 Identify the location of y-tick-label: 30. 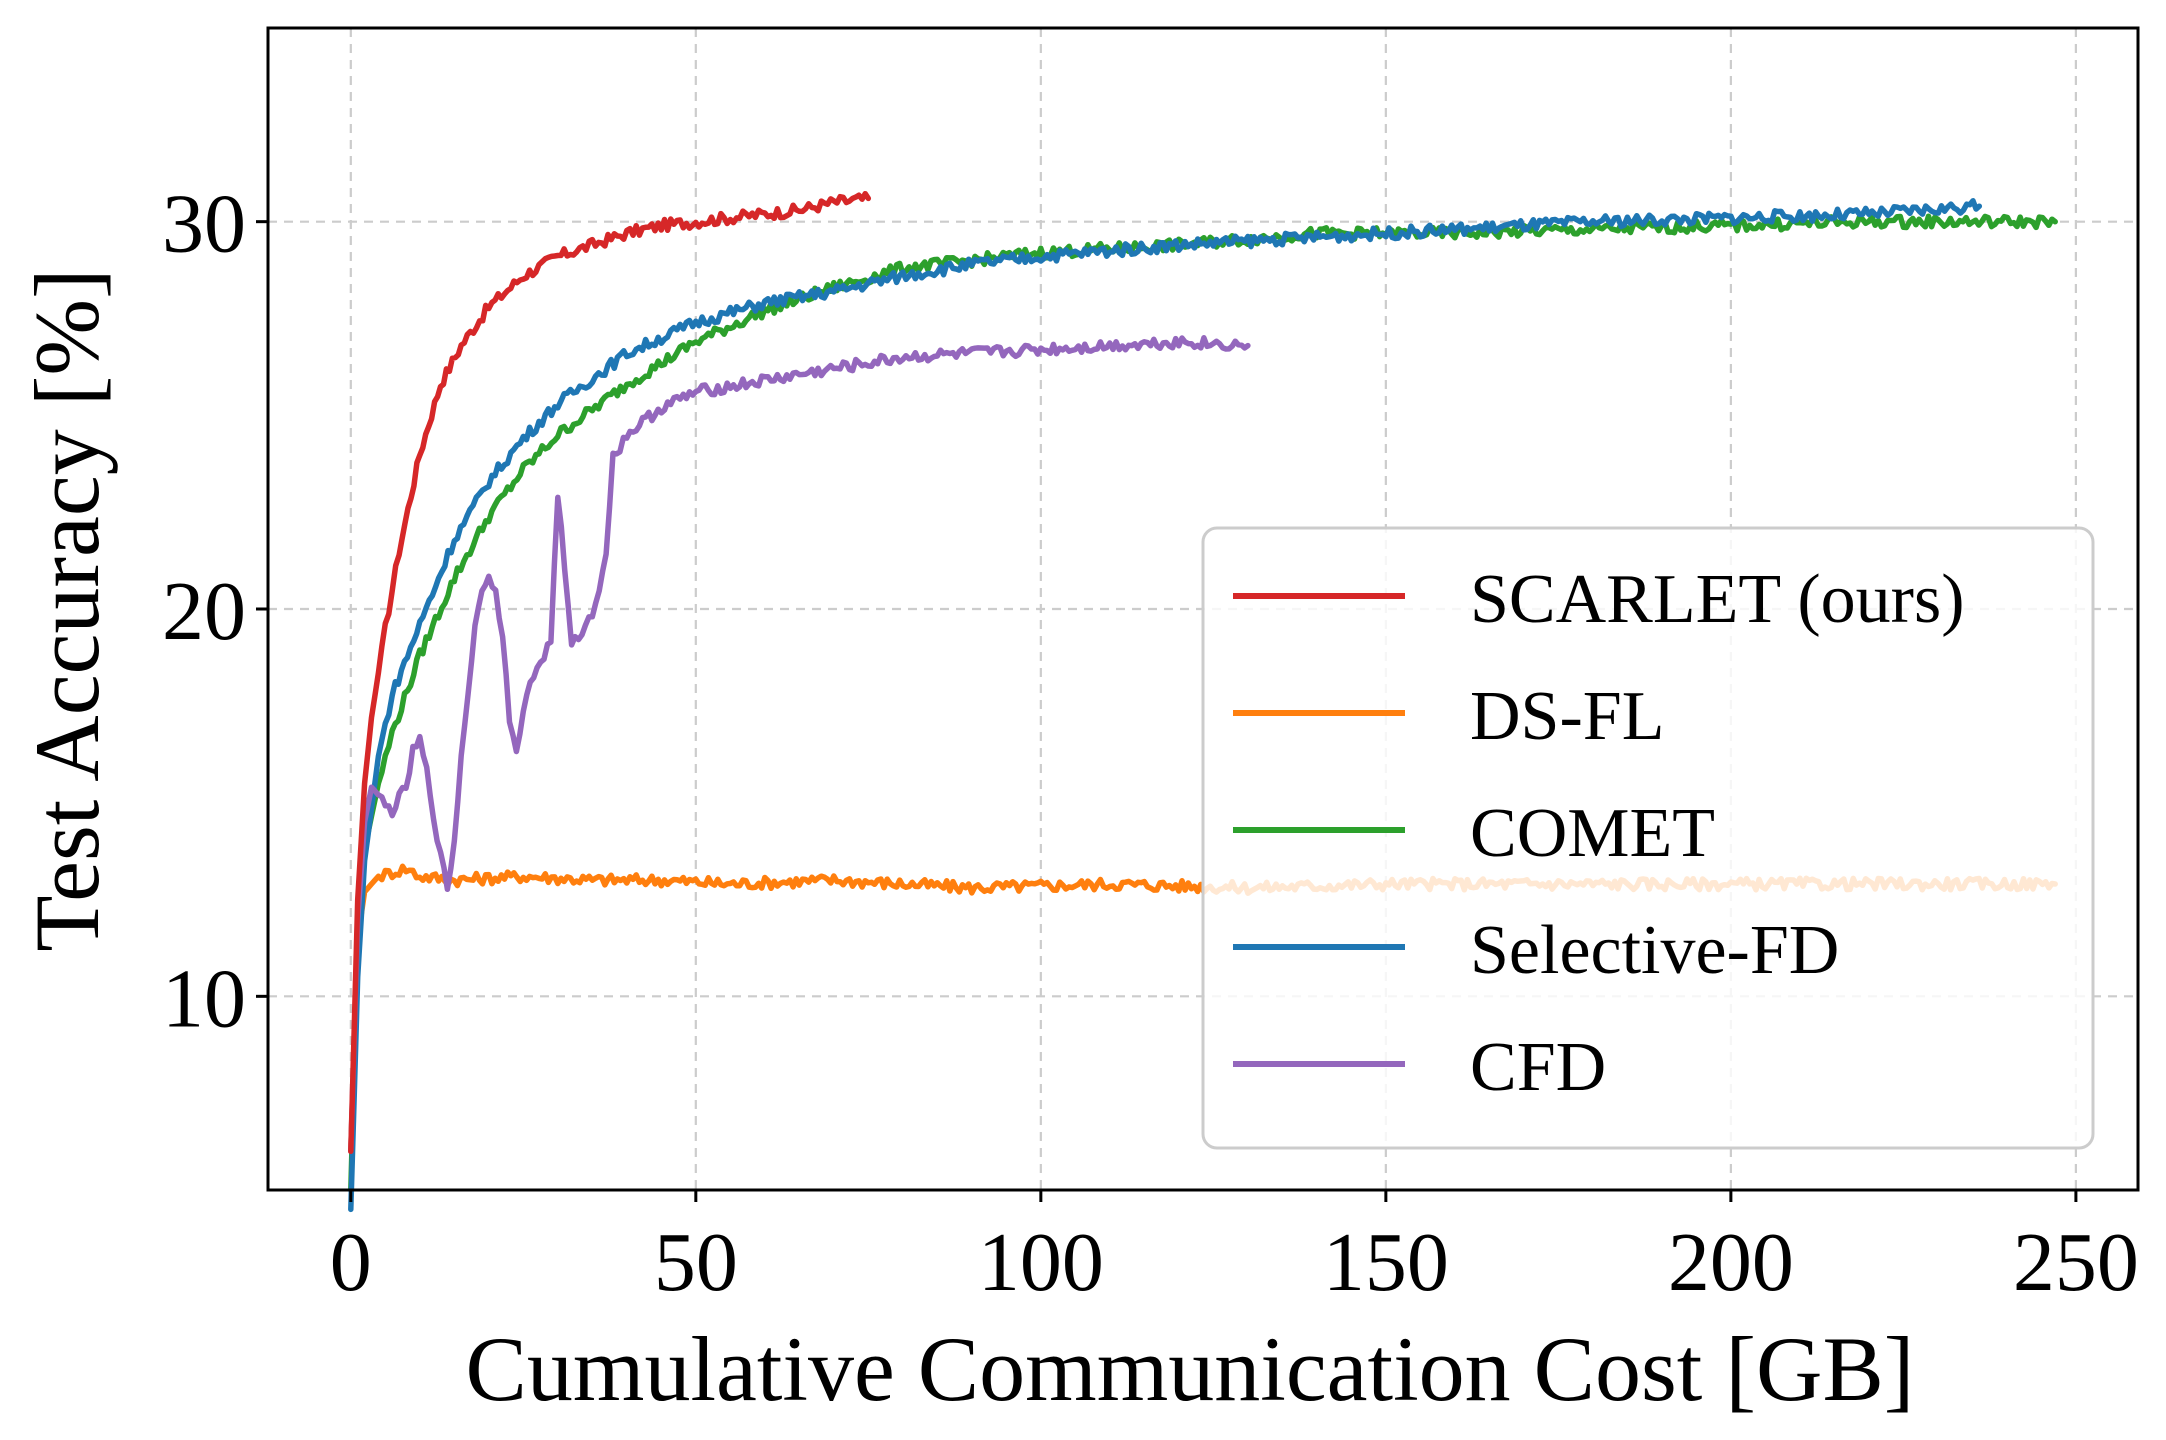
(204, 224).